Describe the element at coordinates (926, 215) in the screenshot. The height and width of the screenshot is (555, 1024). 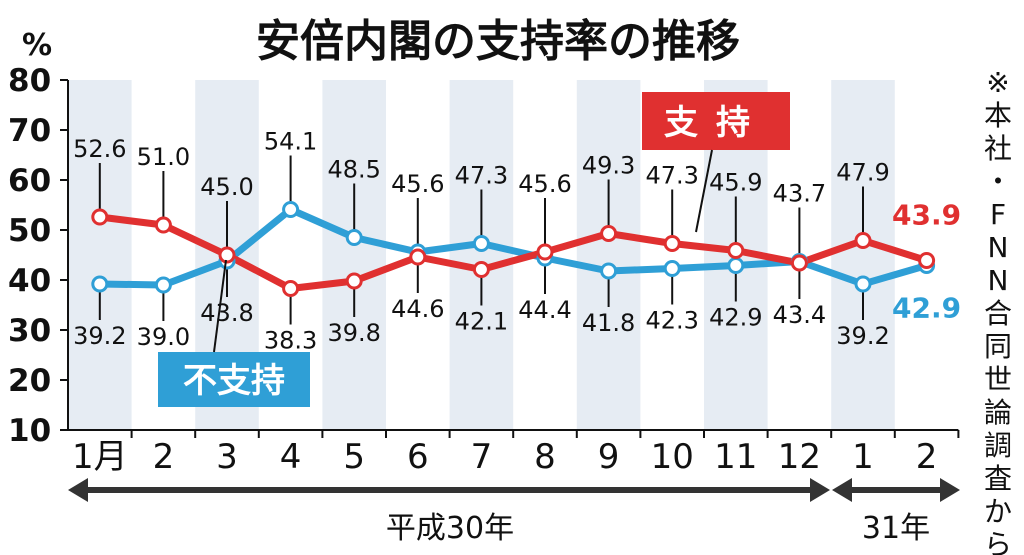
I see `support-data-label: 43.9` at that location.